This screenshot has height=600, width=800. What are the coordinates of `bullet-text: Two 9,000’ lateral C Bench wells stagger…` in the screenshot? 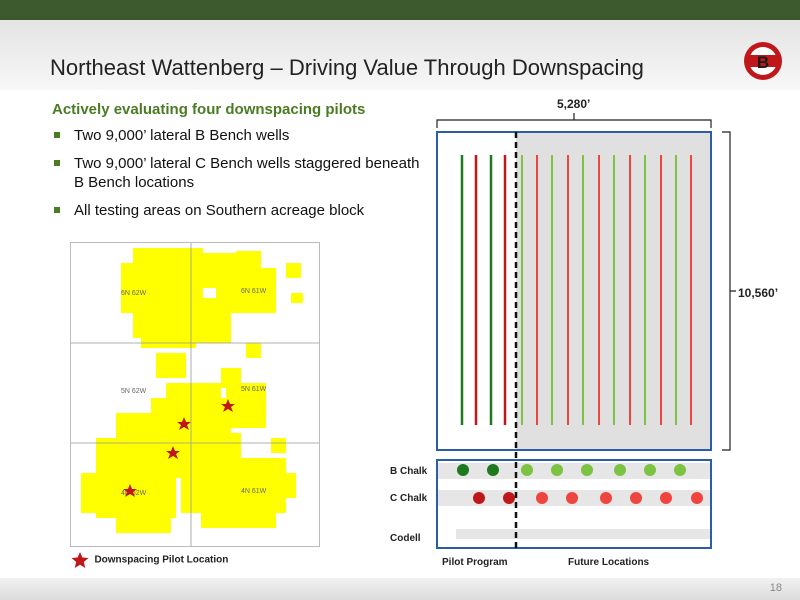 It's located at (247, 173).